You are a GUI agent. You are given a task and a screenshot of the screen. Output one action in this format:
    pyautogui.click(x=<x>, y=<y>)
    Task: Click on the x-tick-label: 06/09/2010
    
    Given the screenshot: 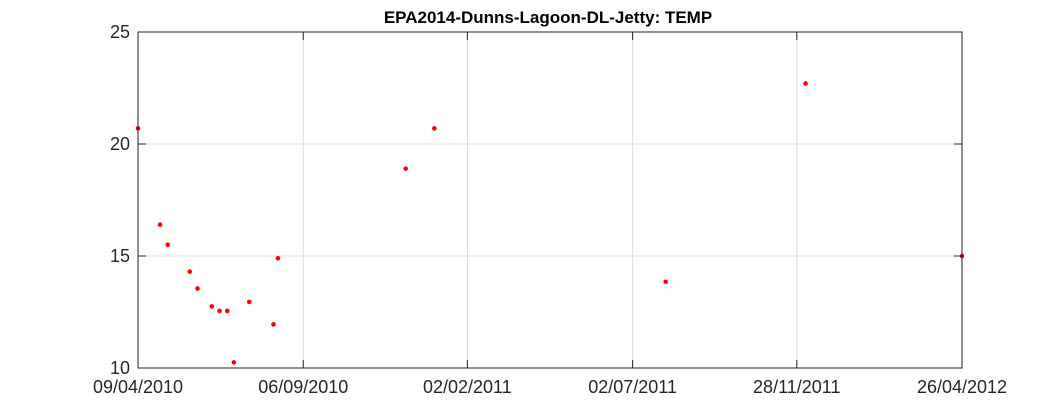 What is the action you would take?
    pyautogui.click(x=303, y=387)
    